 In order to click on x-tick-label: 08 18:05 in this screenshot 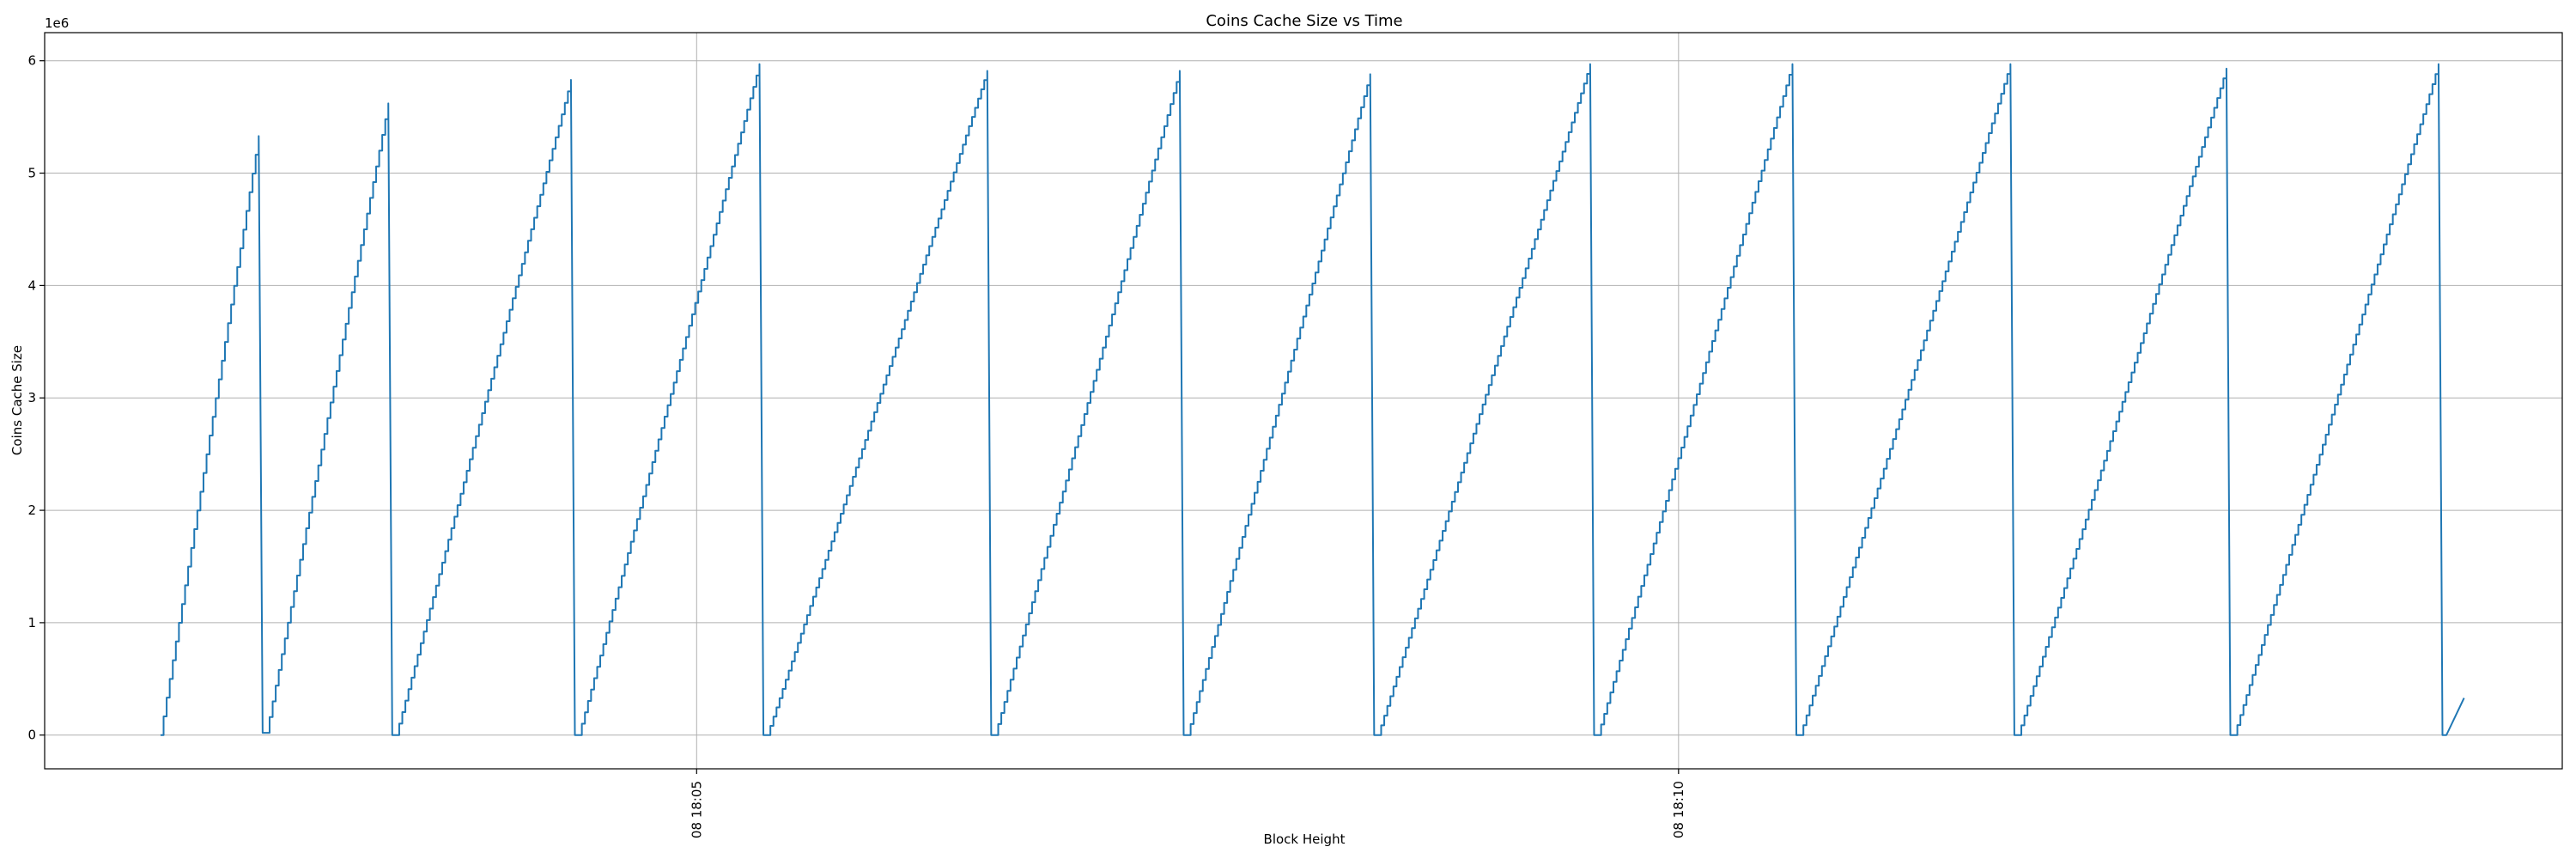, I will do `click(696, 809)`.